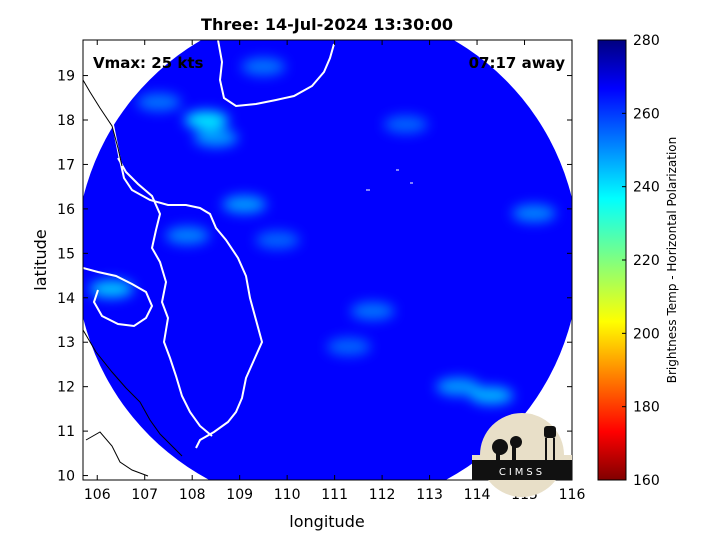 This screenshot has height=540, width=720. What do you see at coordinates (382, 495) in the screenshot?
I see `x-tick-label: 112` at bounding box center [382, 495].